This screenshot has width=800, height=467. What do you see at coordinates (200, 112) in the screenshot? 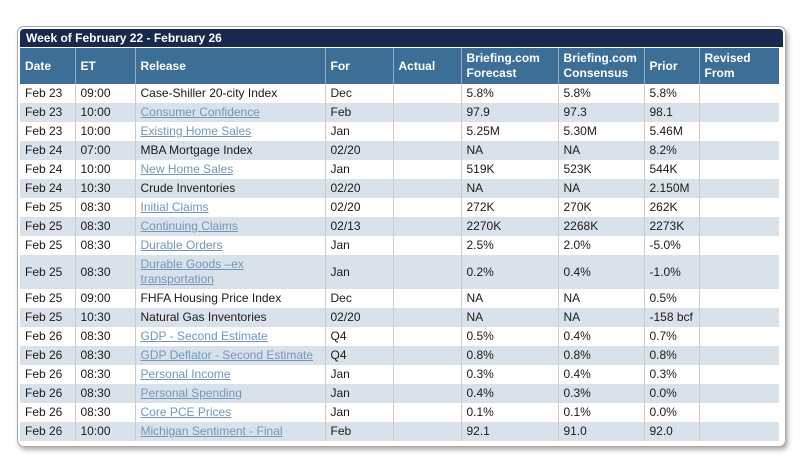
I see `release-link: Consumer Confidence` at bounding box center [200, 112].